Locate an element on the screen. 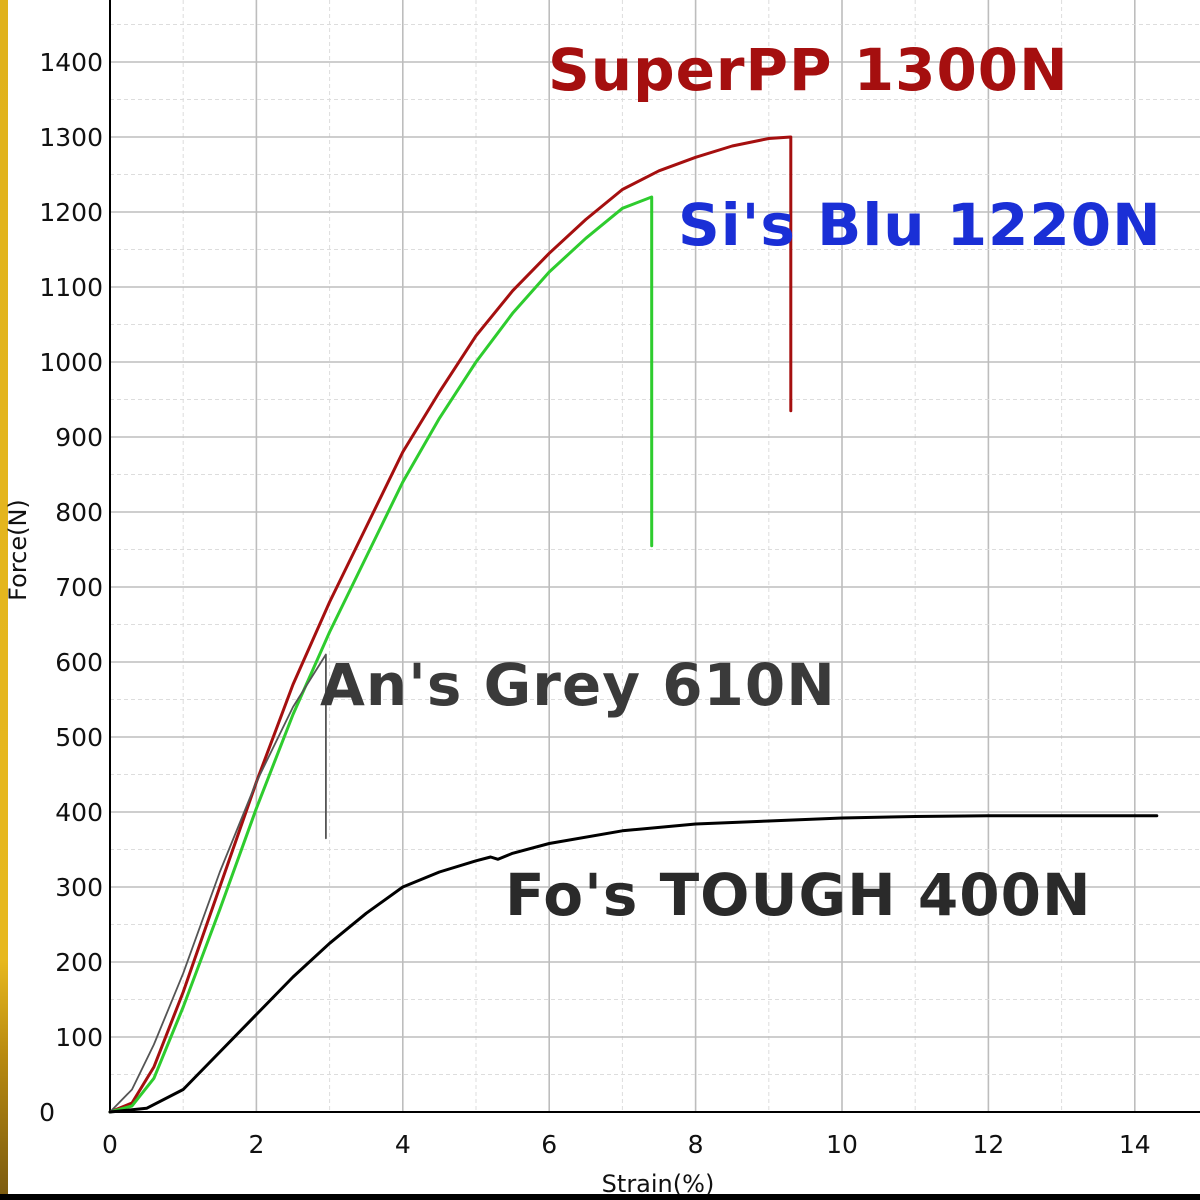 The height and width of the screenshot is (1200, 1200). bottom-border-strip is located at coordinates (600, 1197).